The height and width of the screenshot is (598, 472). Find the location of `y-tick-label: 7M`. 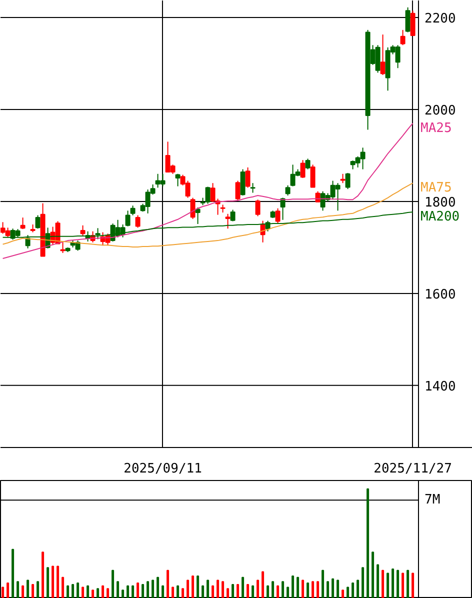

y-tick-label: 7M is located at coordinates (432, 500).